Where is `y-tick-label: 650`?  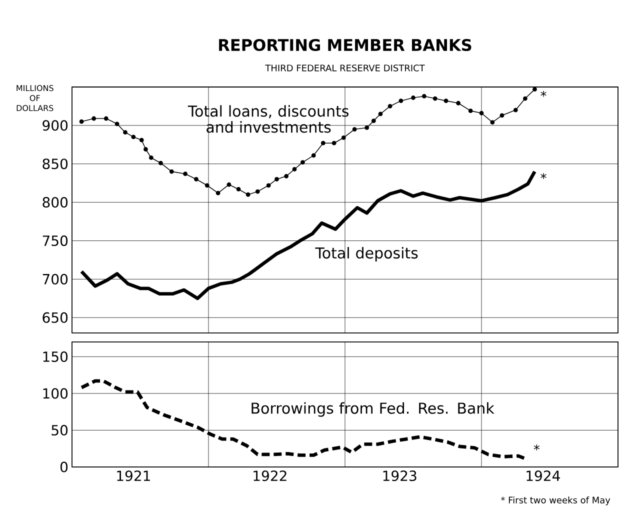
y-tick-label: 650 is located at coordinates (55, 317).